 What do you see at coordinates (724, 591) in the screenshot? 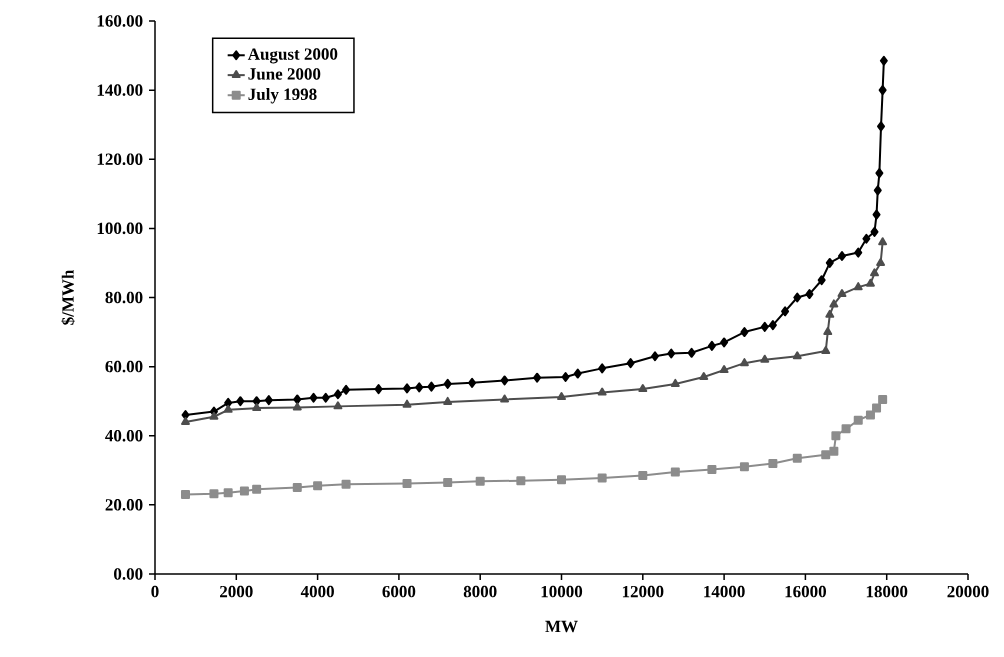
I see `x-tick-label: 14000` at bounding box center [724, 591].